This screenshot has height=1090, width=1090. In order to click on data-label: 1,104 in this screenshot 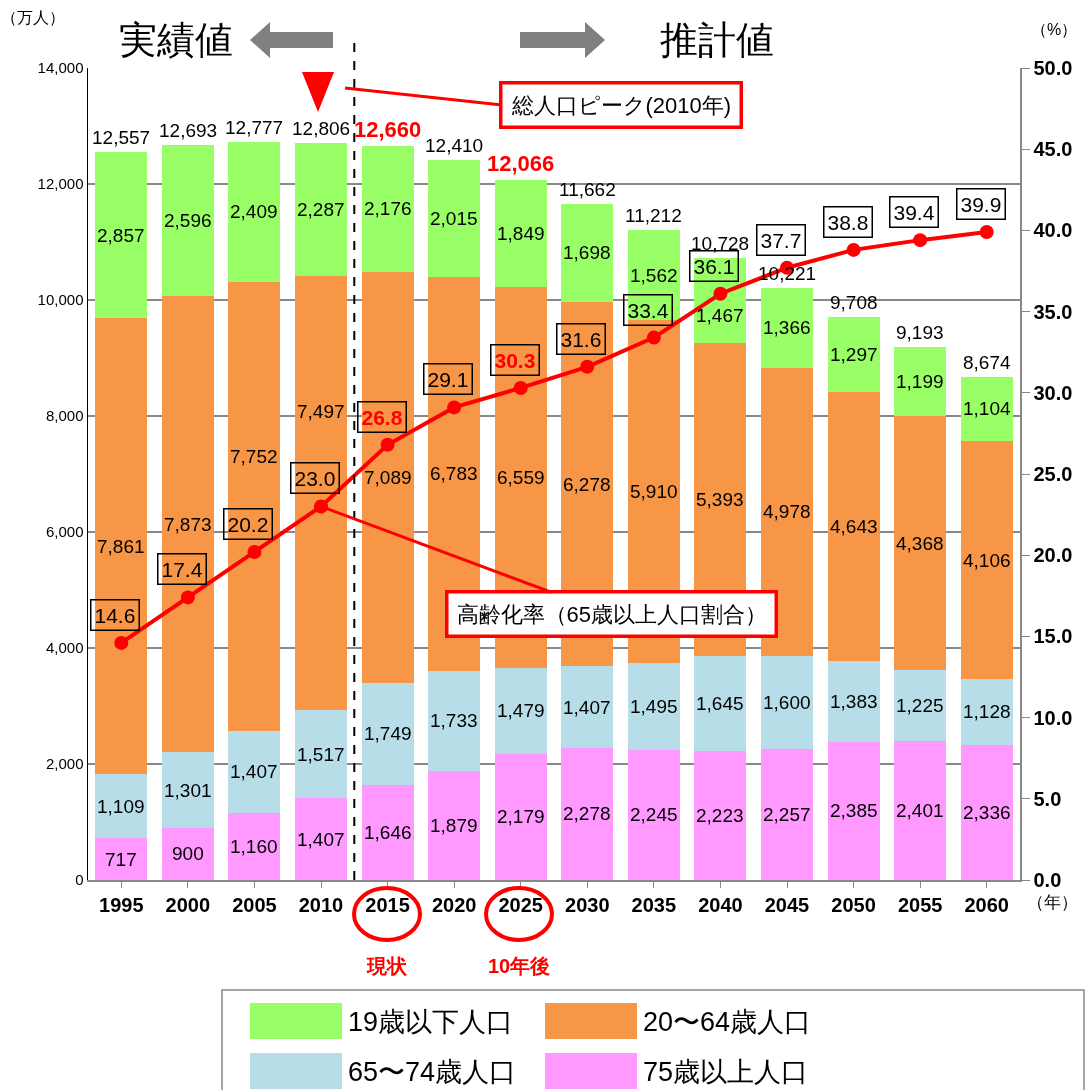, I will do `click(987, 408)`.